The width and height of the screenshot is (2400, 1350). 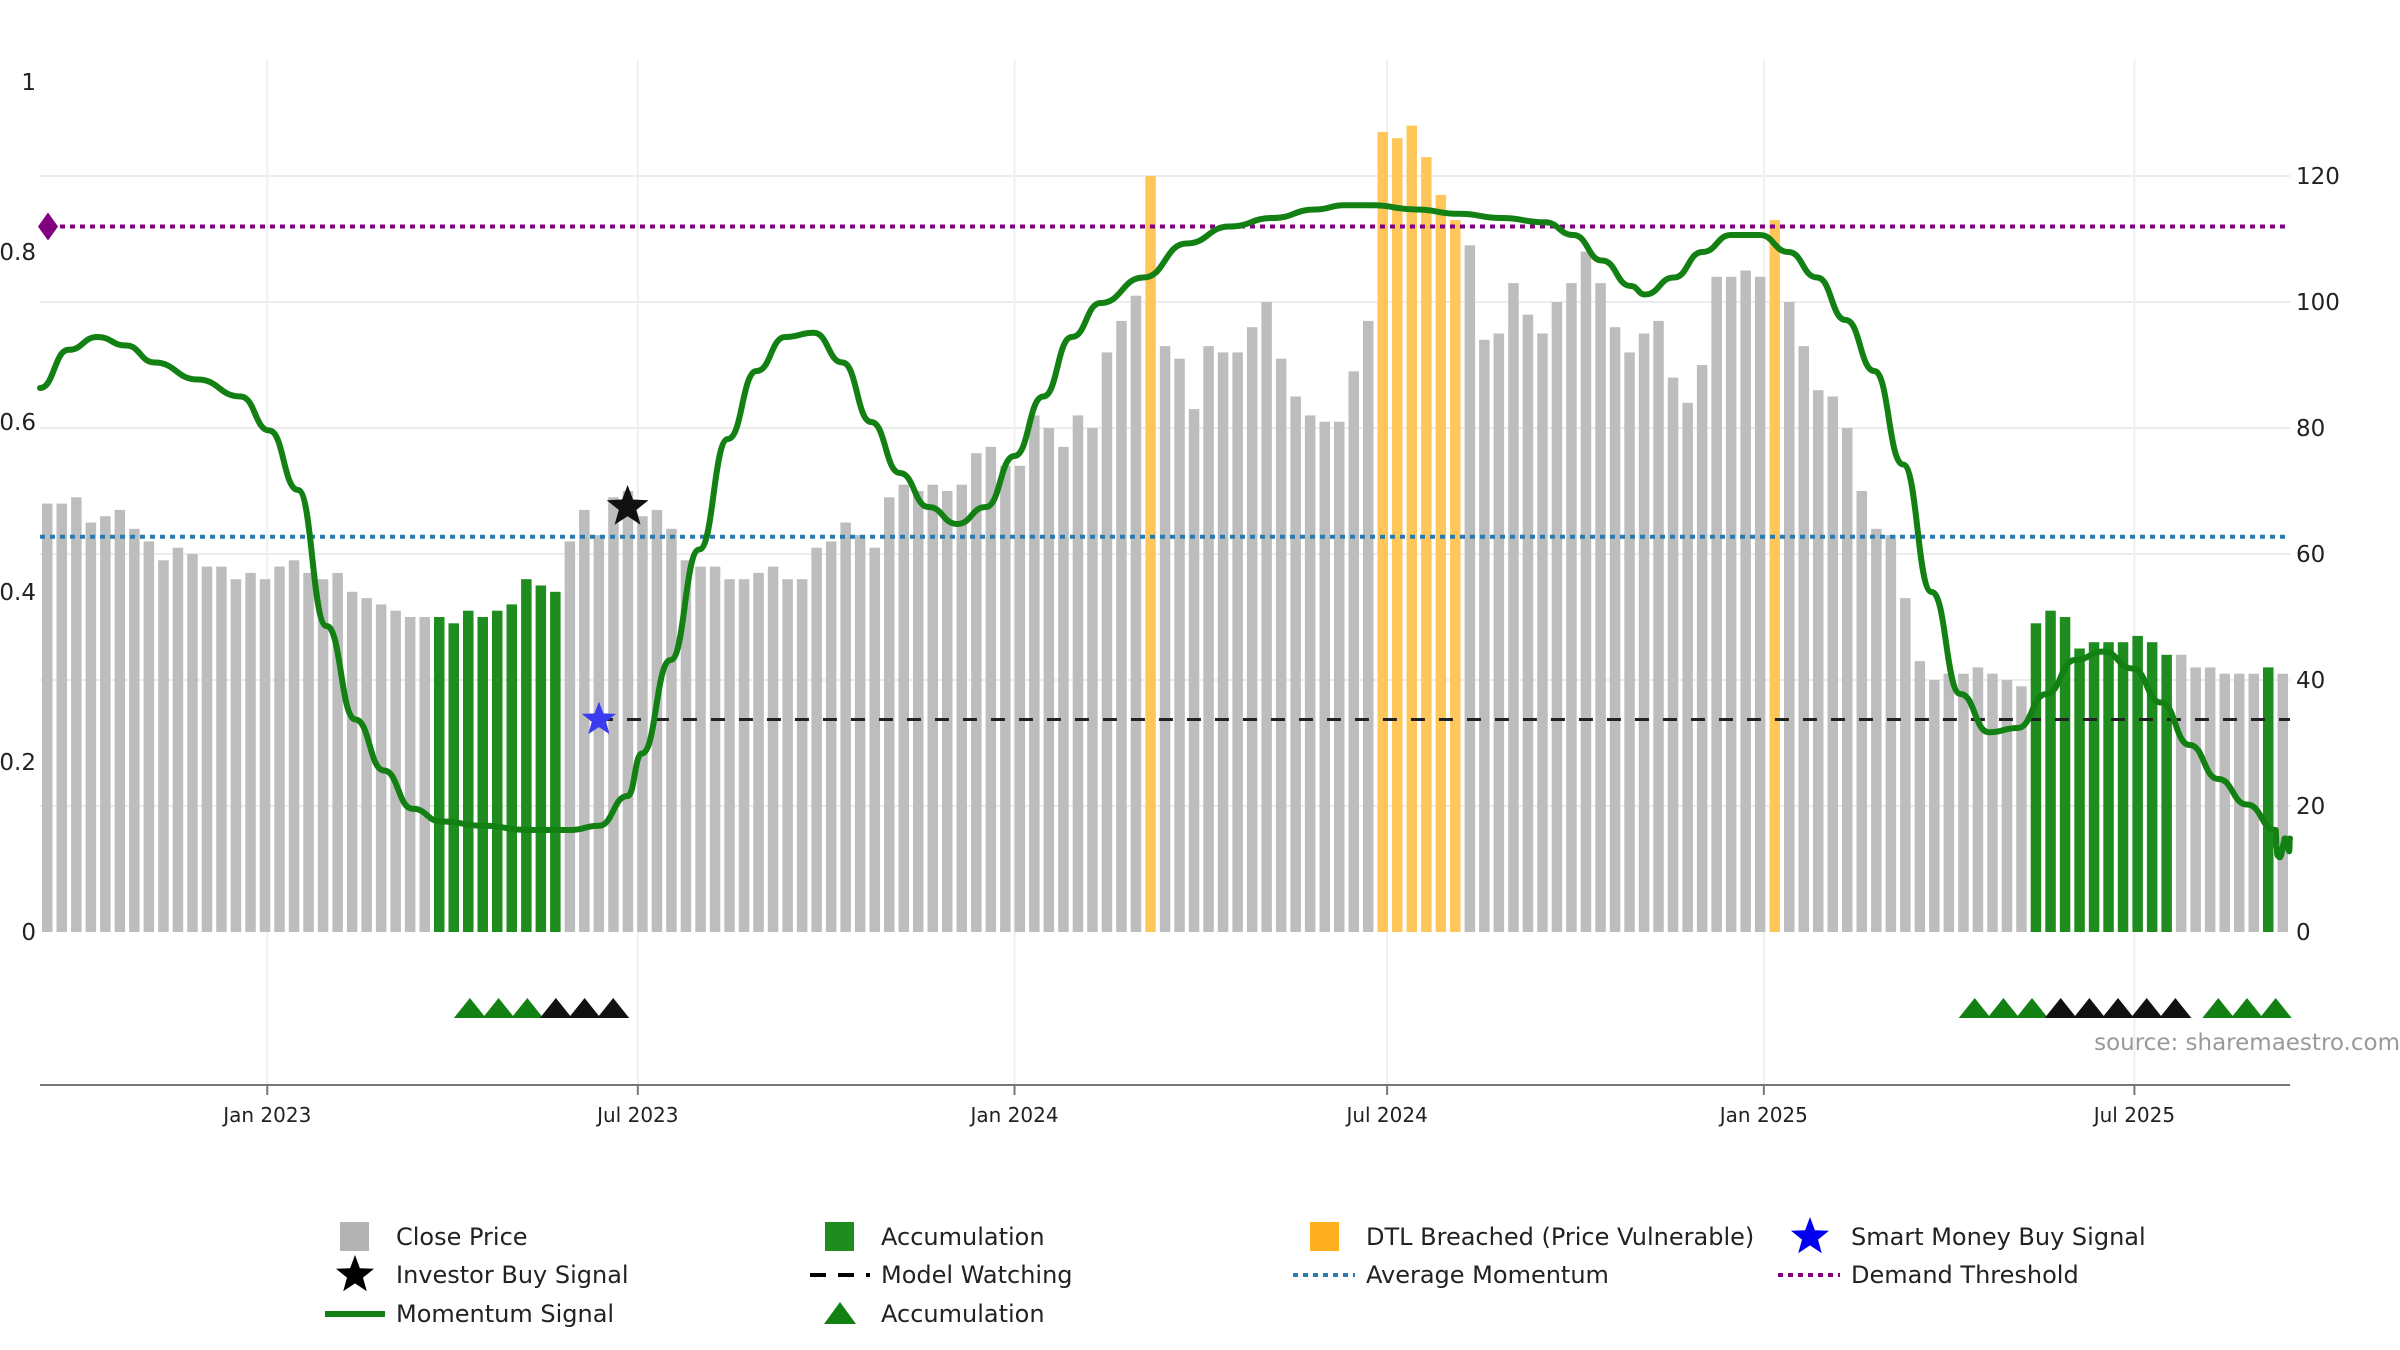 What do you see at coordinates (2318, 303) in the screenshot?
I see `right-tick-label: 100` at bounding box center [2318, 303].